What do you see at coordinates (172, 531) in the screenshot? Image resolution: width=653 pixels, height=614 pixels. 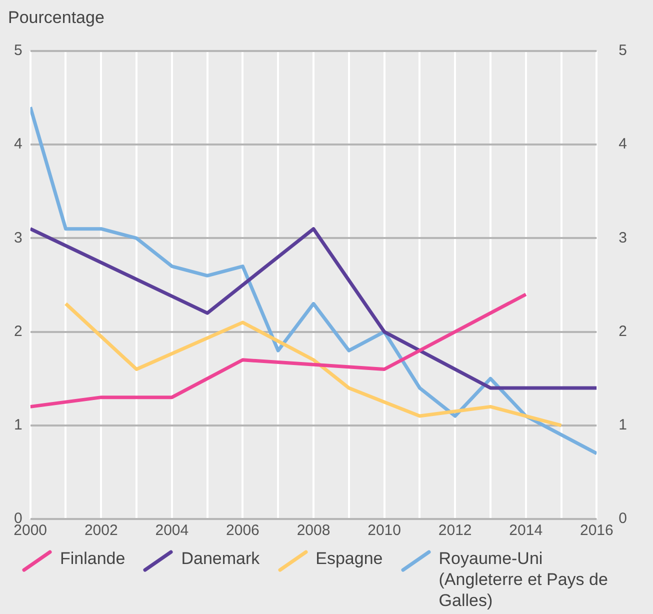 I see `x-tick-label: 2004` at bounding box center [172, 531].